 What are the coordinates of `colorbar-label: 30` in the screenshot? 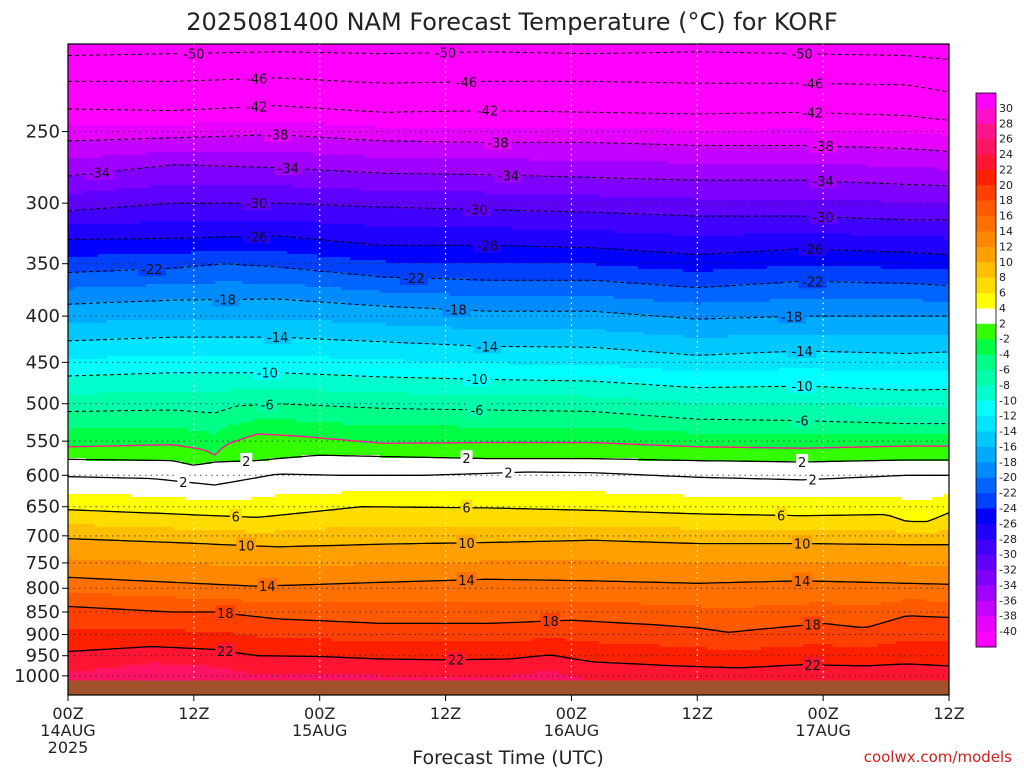 It's located at (1006, 108).